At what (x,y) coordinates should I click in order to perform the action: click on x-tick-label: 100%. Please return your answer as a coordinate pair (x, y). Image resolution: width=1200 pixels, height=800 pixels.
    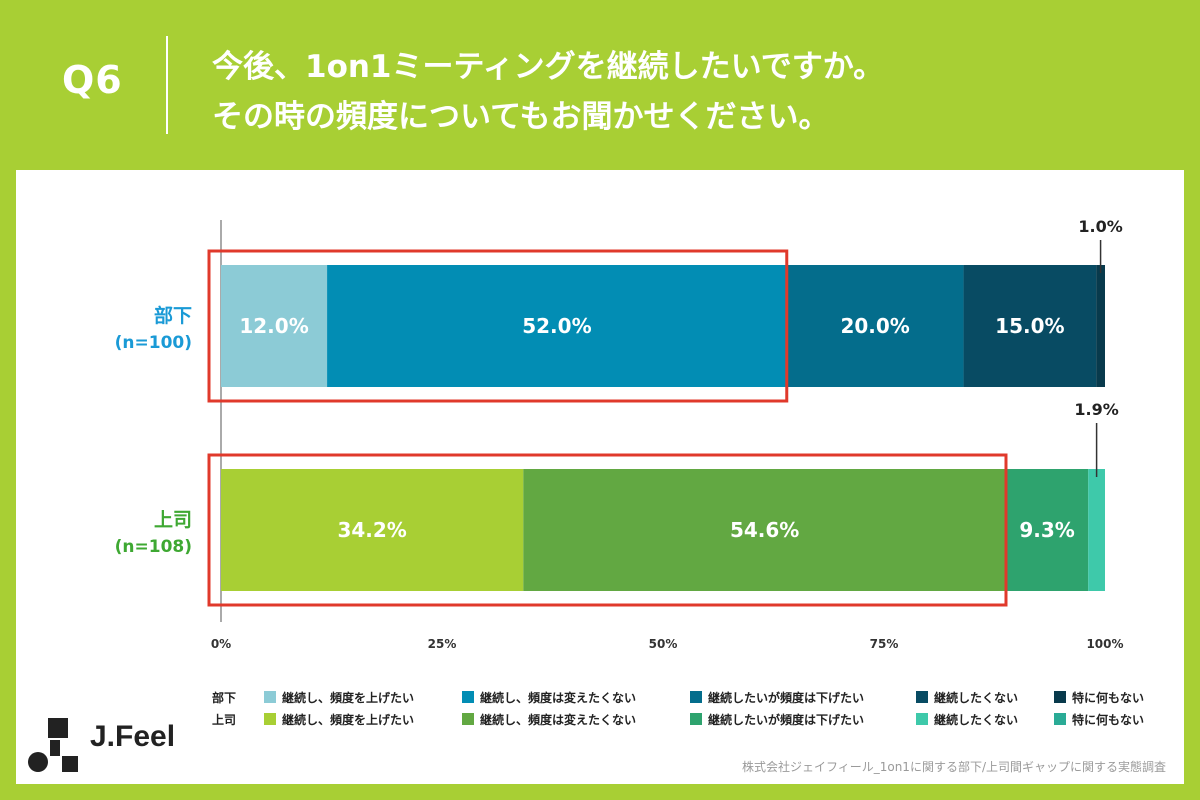
    Looking at the image, I should click on (1104, 644).